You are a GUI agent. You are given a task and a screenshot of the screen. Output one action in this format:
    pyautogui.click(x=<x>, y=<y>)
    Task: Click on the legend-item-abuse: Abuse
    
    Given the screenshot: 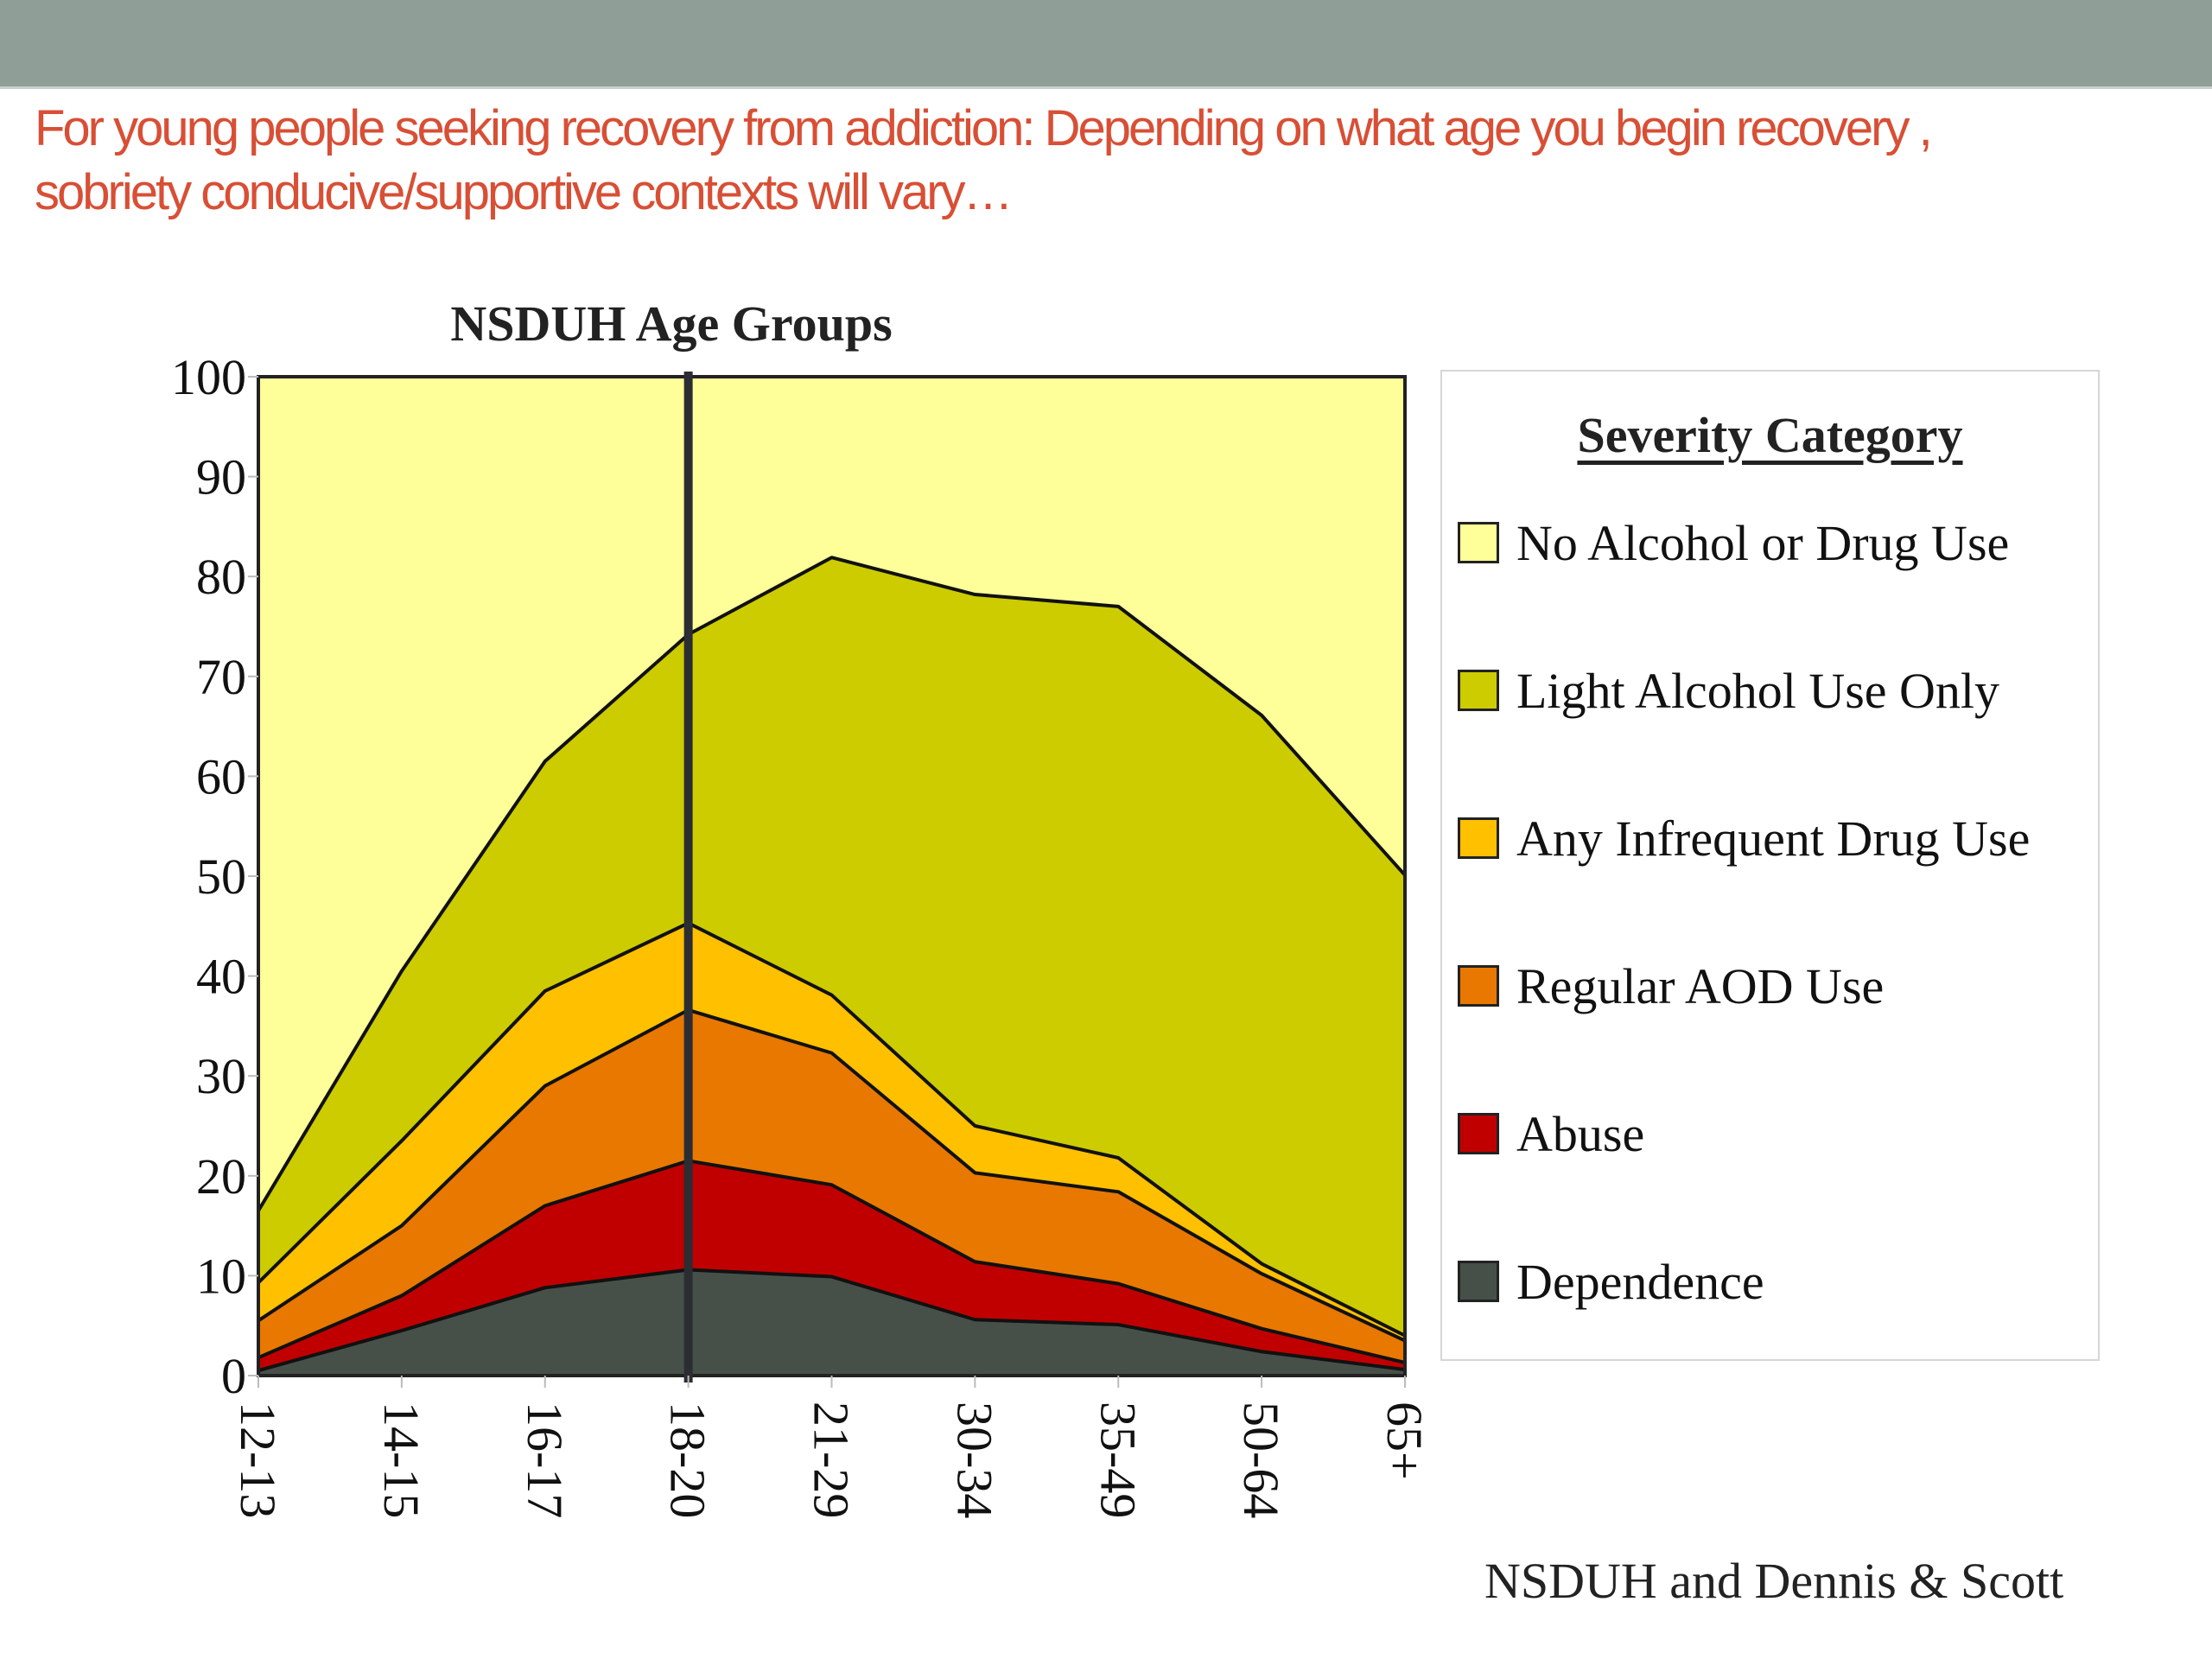 What is the action you would take?
    pyautogui.click(x=1551, y=1133)
    